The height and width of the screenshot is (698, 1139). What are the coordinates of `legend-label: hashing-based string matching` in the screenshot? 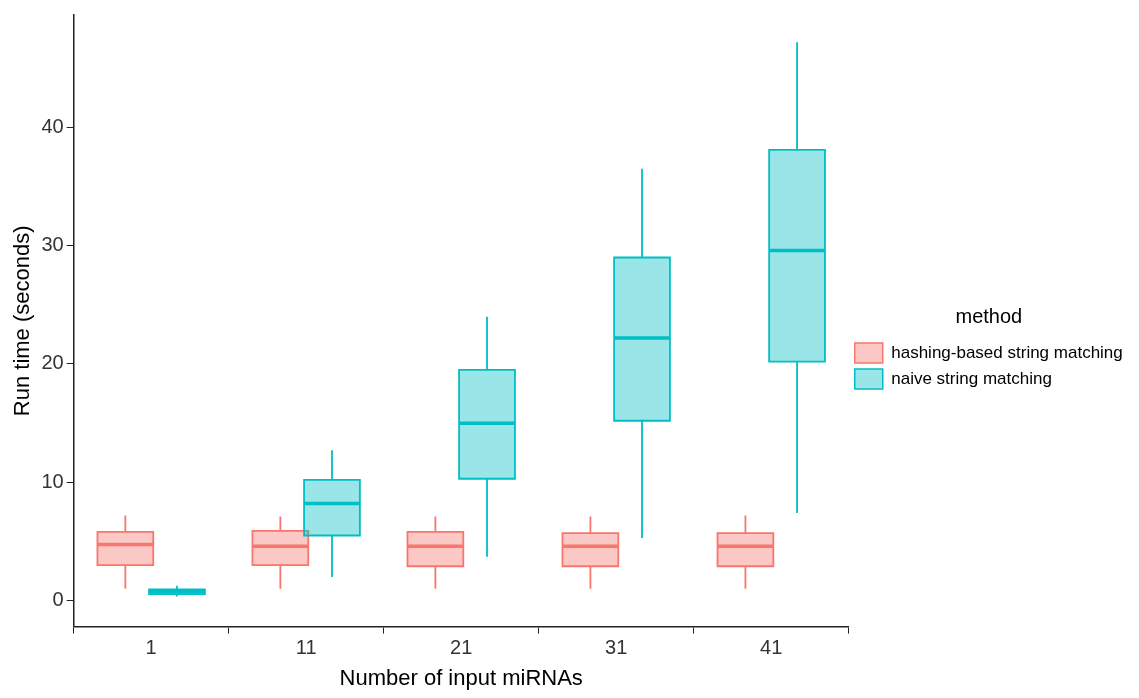 It's located at (1007, 352).